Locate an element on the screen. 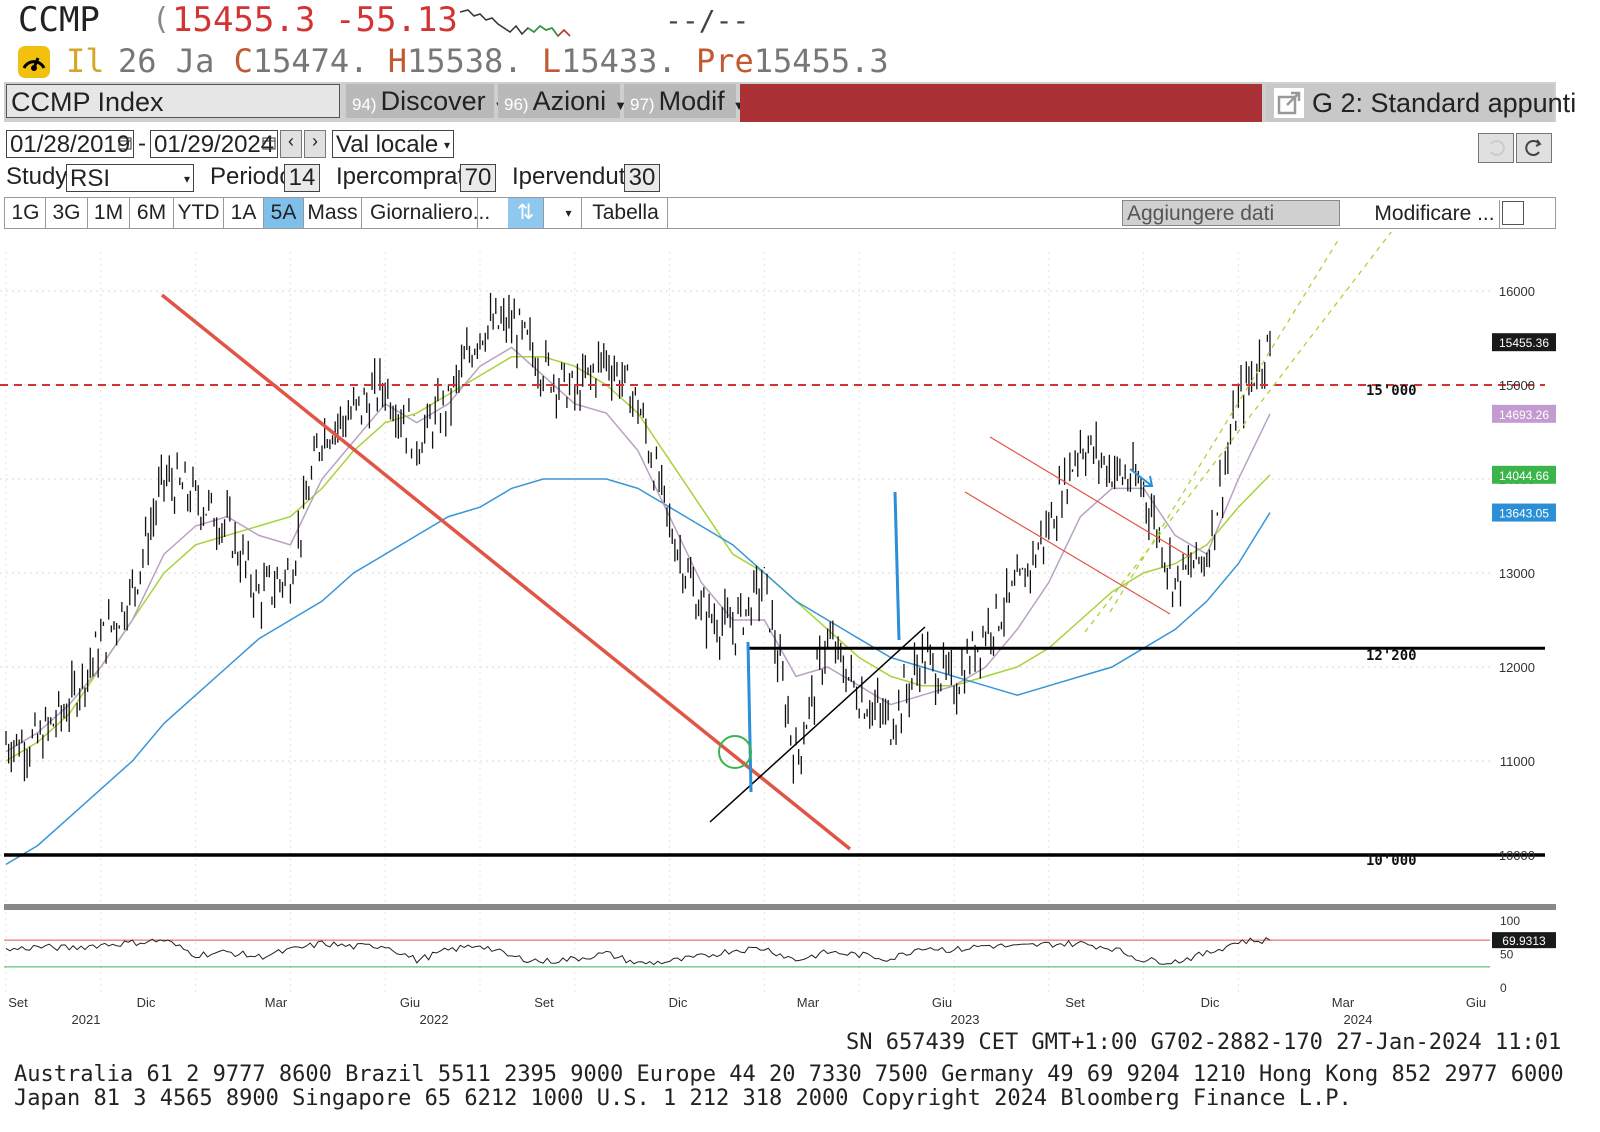 This screenshot has width=1600, height=1132. overbought-label: Ipercomprato is located at coordinates (407, 176).